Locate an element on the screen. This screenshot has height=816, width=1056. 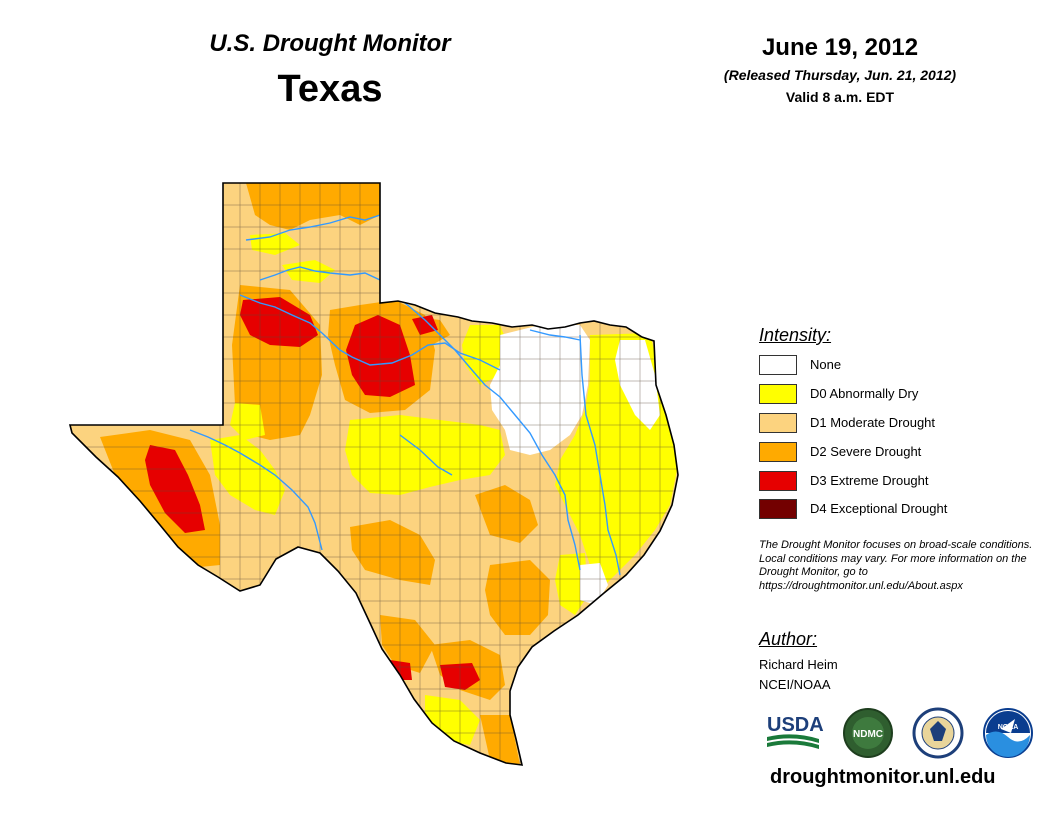
legend-label: None is located at coordinates (826, 364).